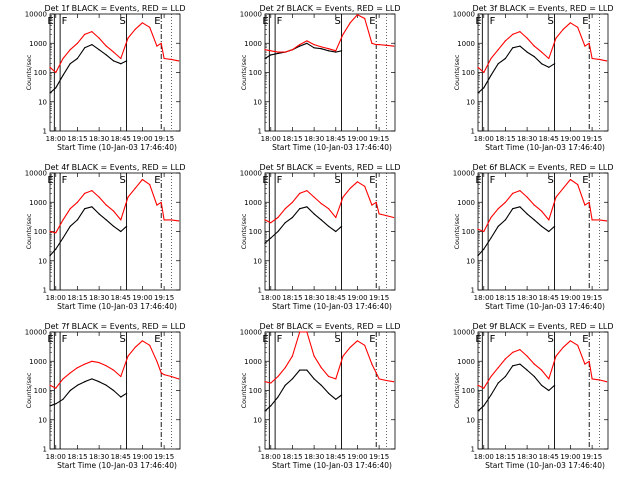  I want to click on y-tick-label: 10, so click(470, 420).